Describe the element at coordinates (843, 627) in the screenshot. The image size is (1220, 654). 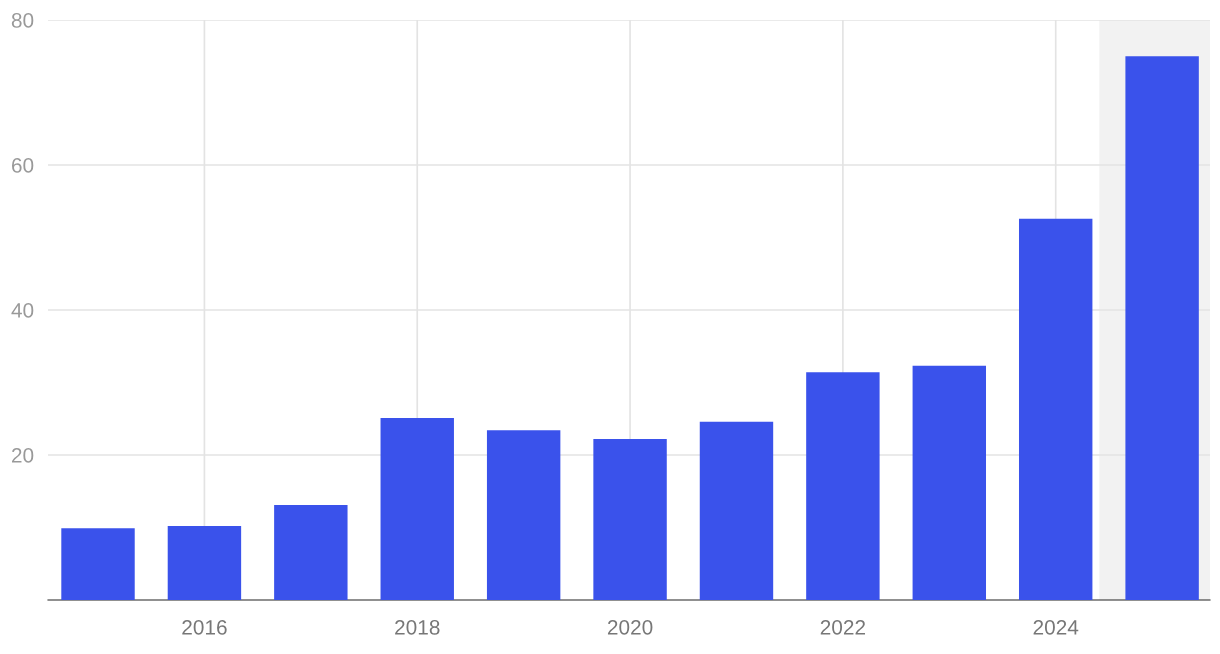
I see `x-tick-label: 2022` at that location.